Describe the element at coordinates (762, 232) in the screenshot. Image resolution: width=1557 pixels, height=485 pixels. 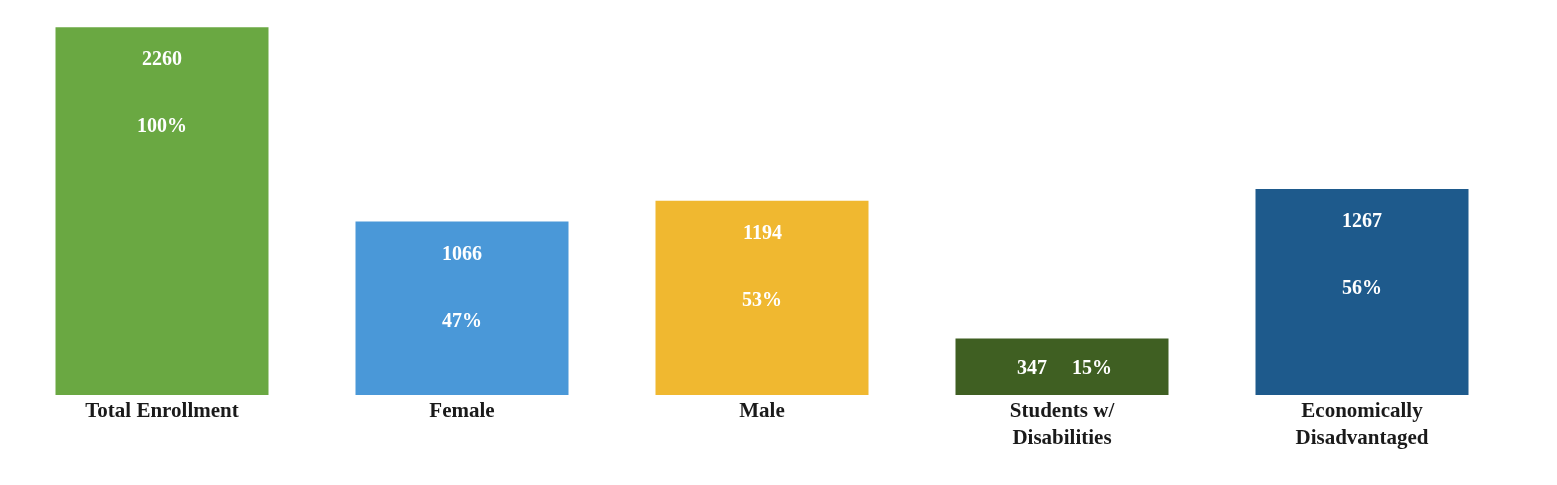
I see `data-label: 1194` at that location.